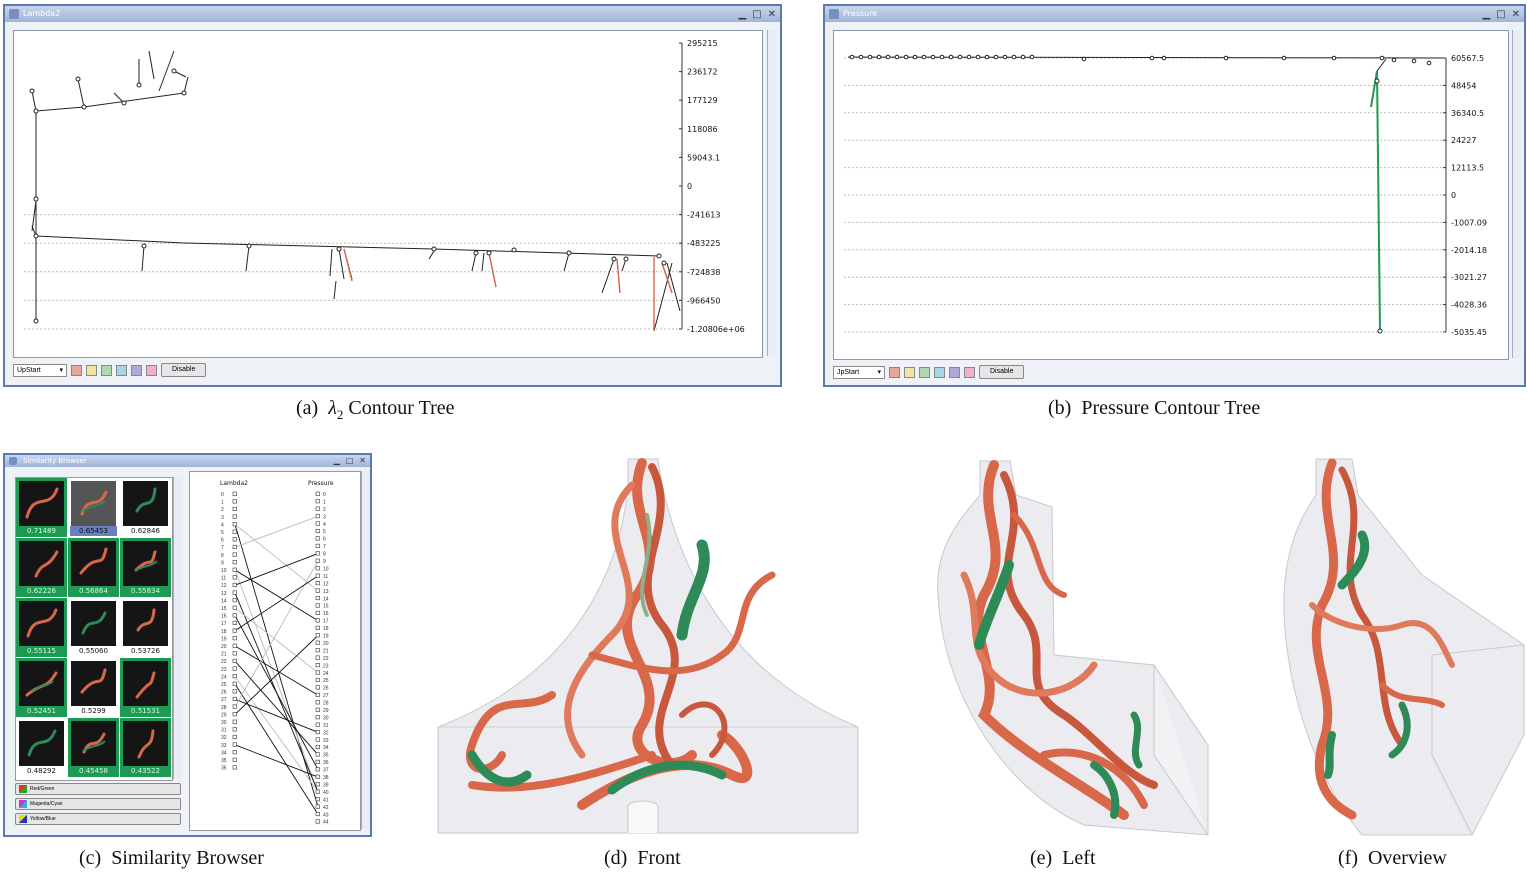  I want to click on color-swatch-red, so click(76, 370).